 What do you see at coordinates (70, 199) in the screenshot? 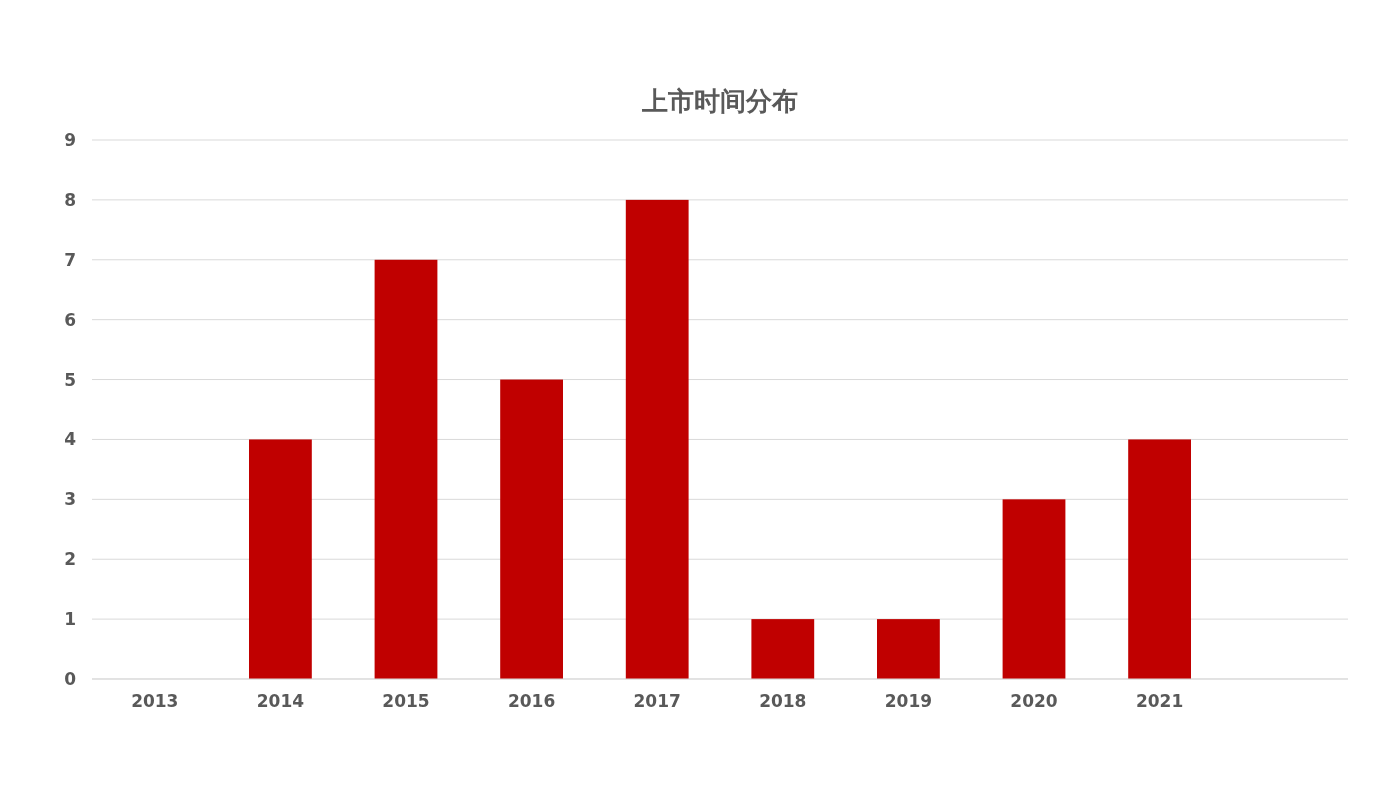
I see `y-tick-label: 8` at bounding box center [70, 199].